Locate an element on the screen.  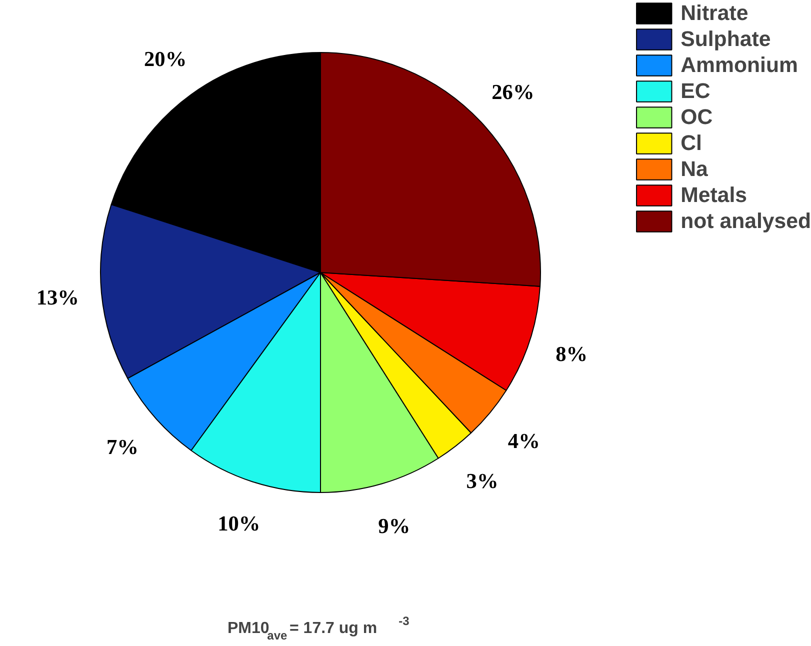
data-label: 7% is located at coordinates (122, 447).